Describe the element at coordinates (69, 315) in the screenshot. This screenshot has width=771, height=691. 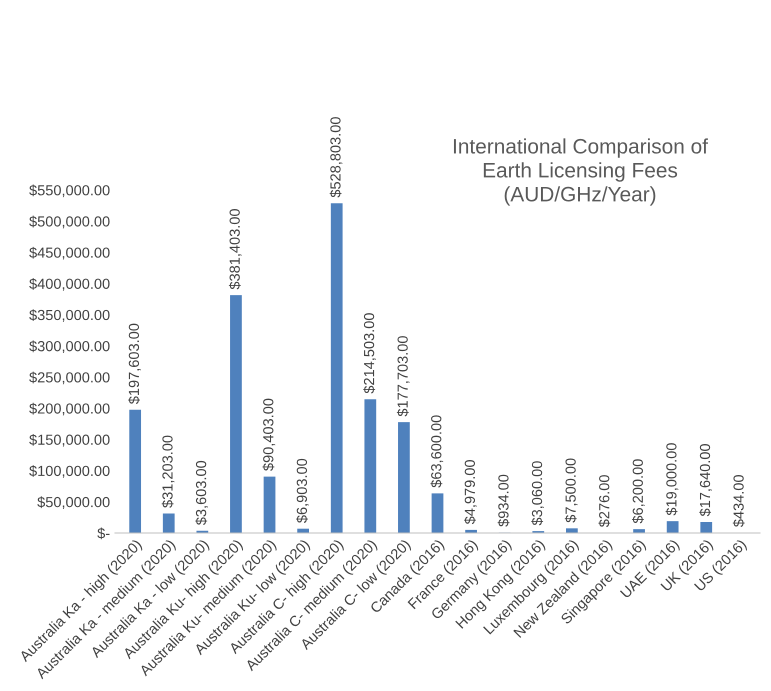
I see `y-tick-label: $350,000.00` at that location.